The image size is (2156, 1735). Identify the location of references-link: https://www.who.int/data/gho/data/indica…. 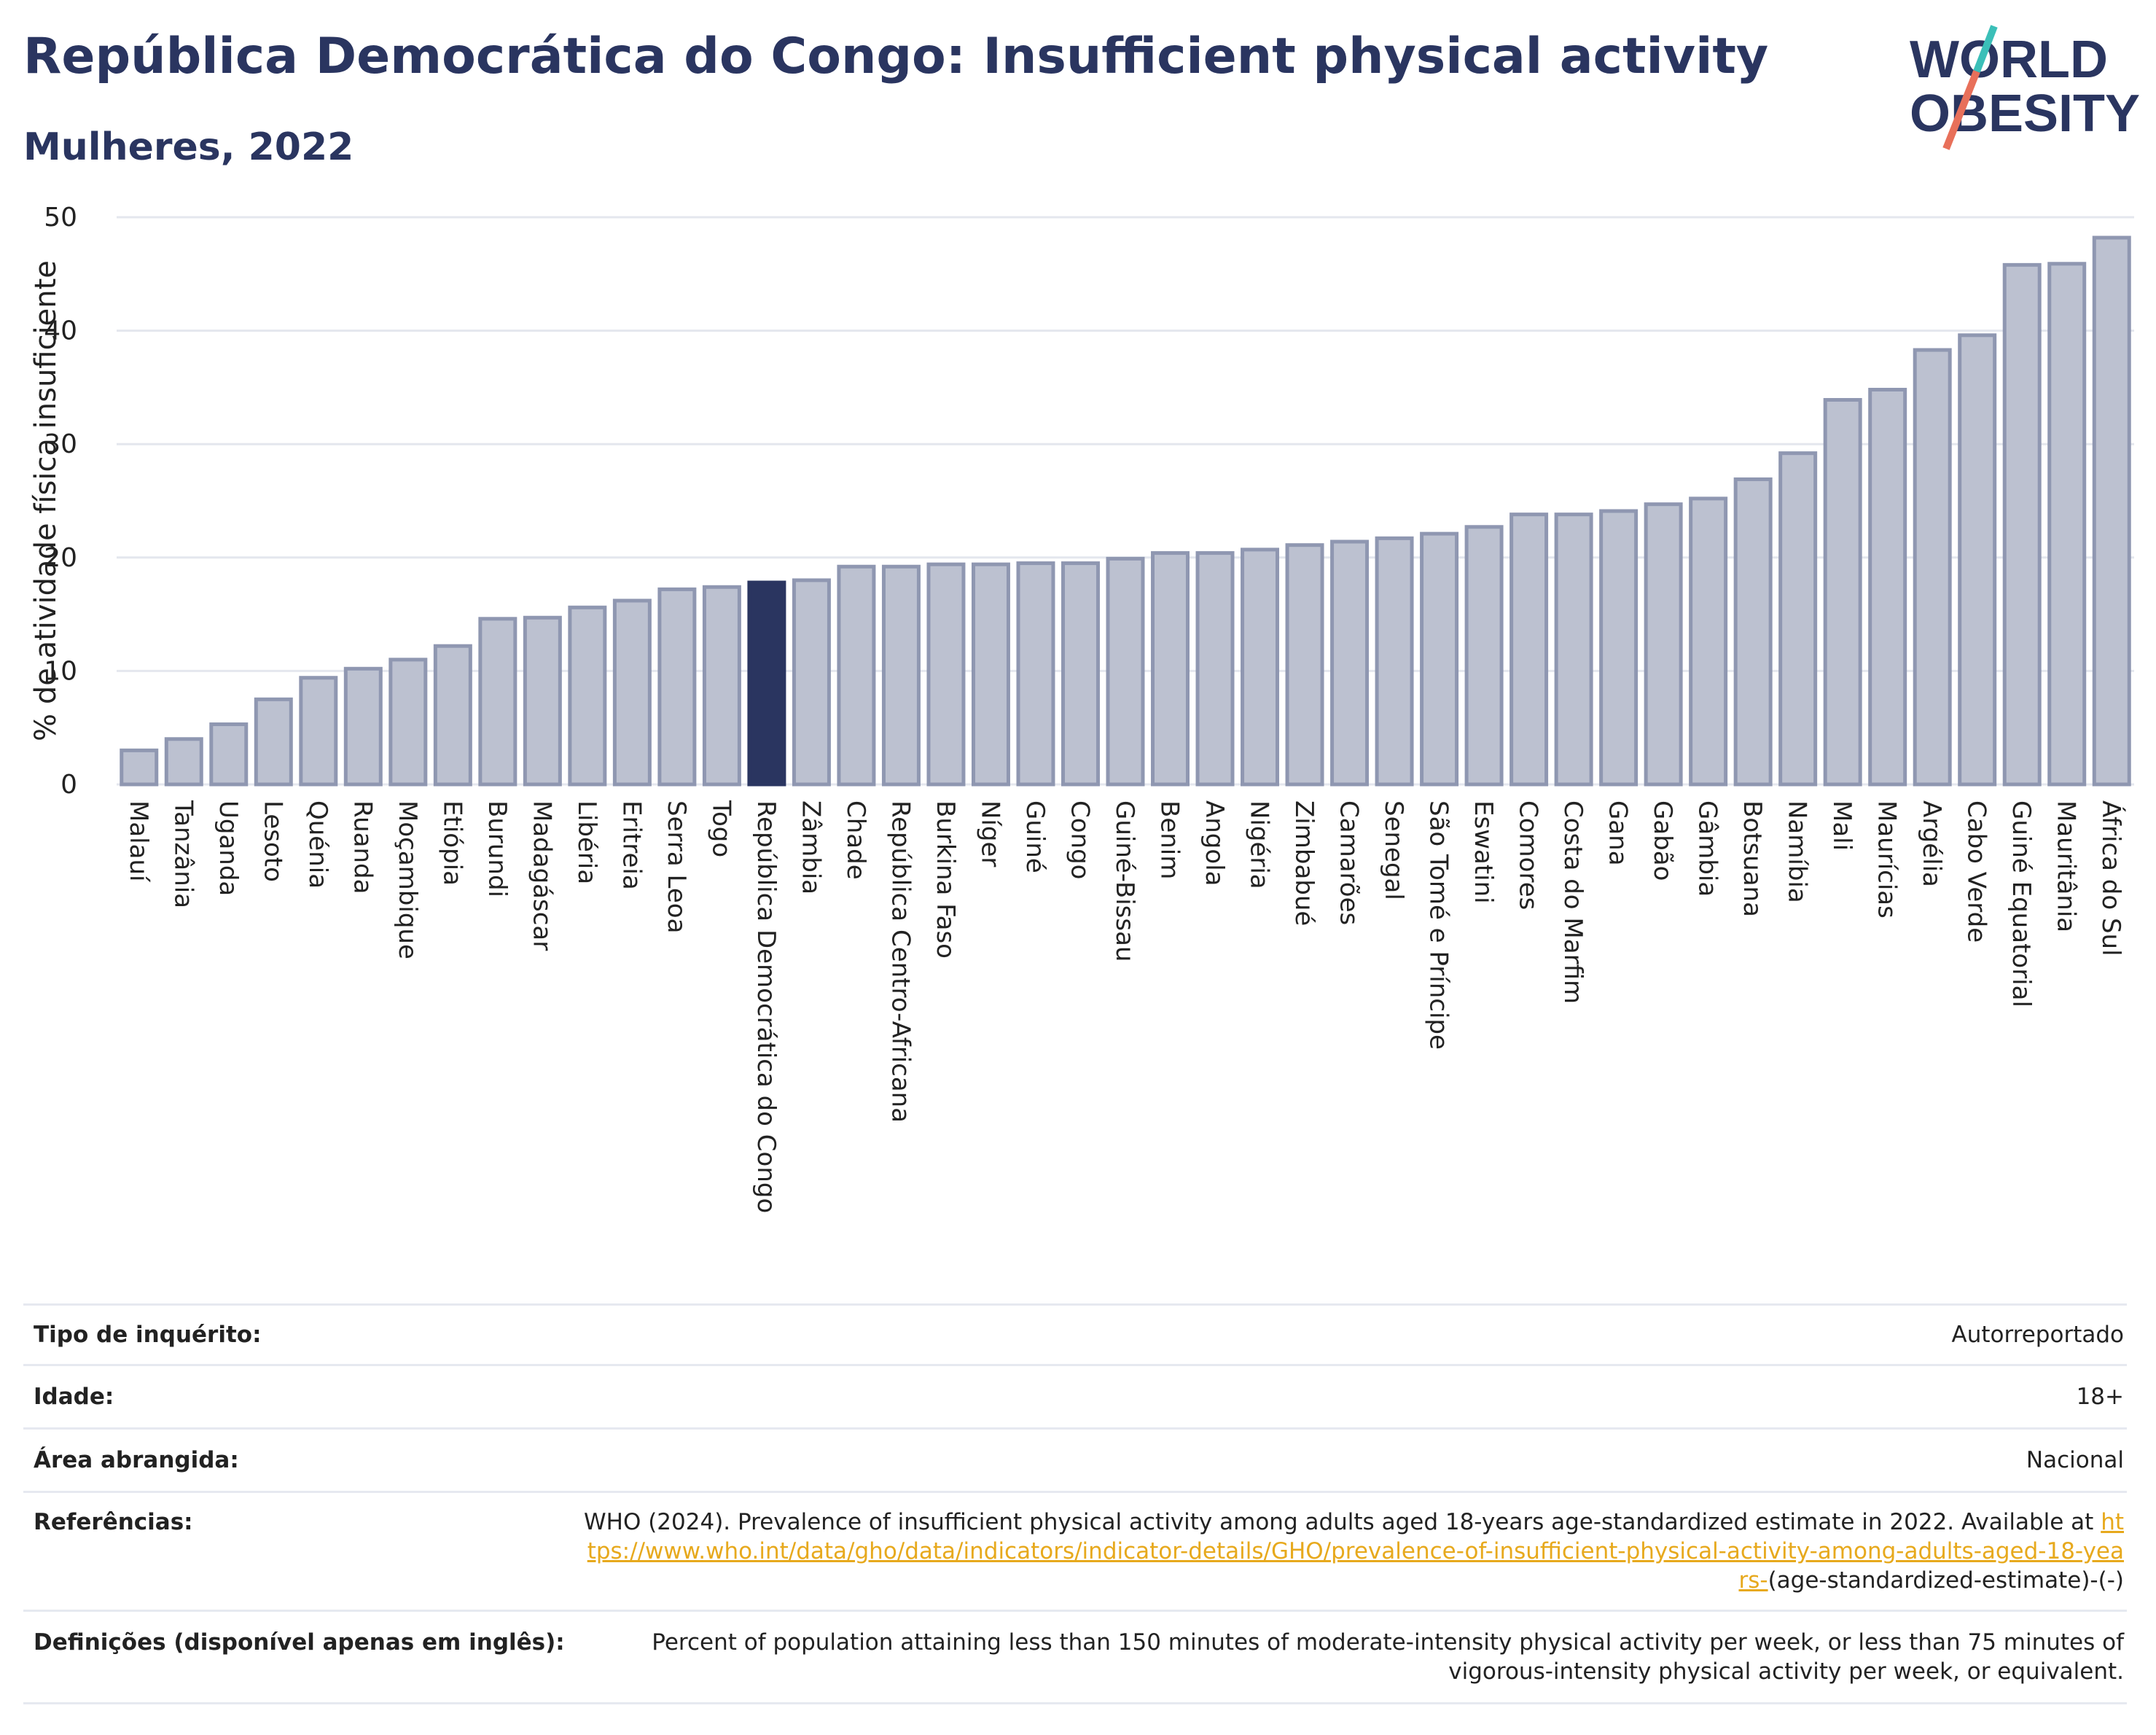
(1356, 1551).